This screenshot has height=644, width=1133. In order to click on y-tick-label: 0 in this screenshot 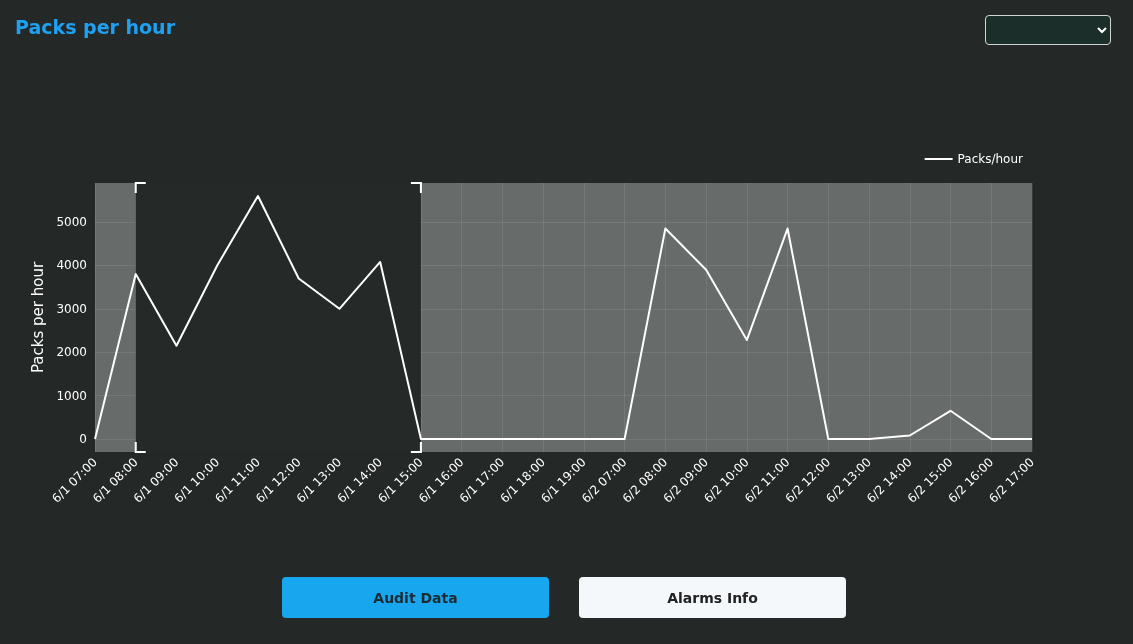, I will do `click(83, 438)`.